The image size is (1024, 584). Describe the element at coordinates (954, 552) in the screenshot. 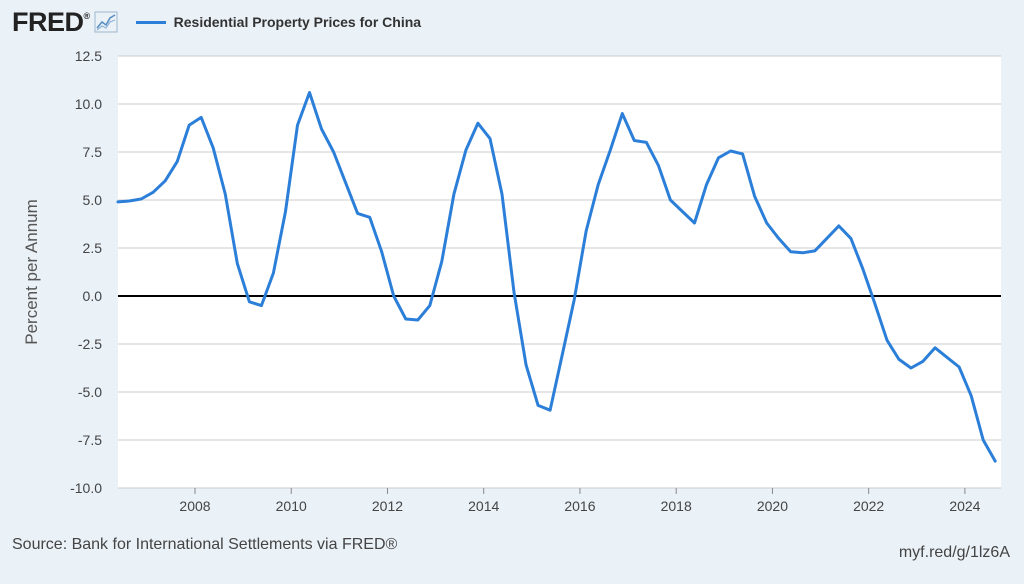

I see `short-link: myf.red/g/1lz6A` at that location.